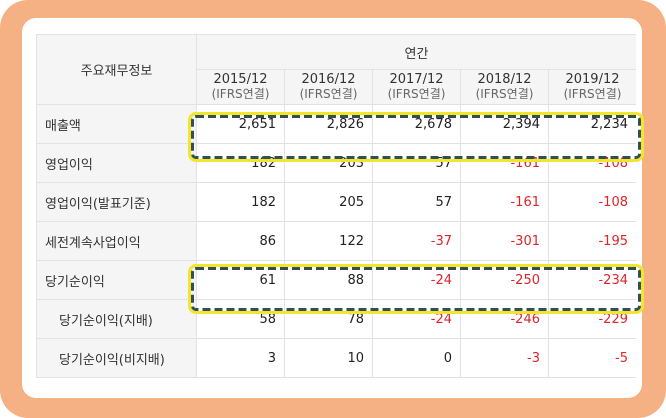  What do you see at coordinates (416, 52) in the screenshot?
I see `annual-group-header: 연간` at bounding box center [416, 52].